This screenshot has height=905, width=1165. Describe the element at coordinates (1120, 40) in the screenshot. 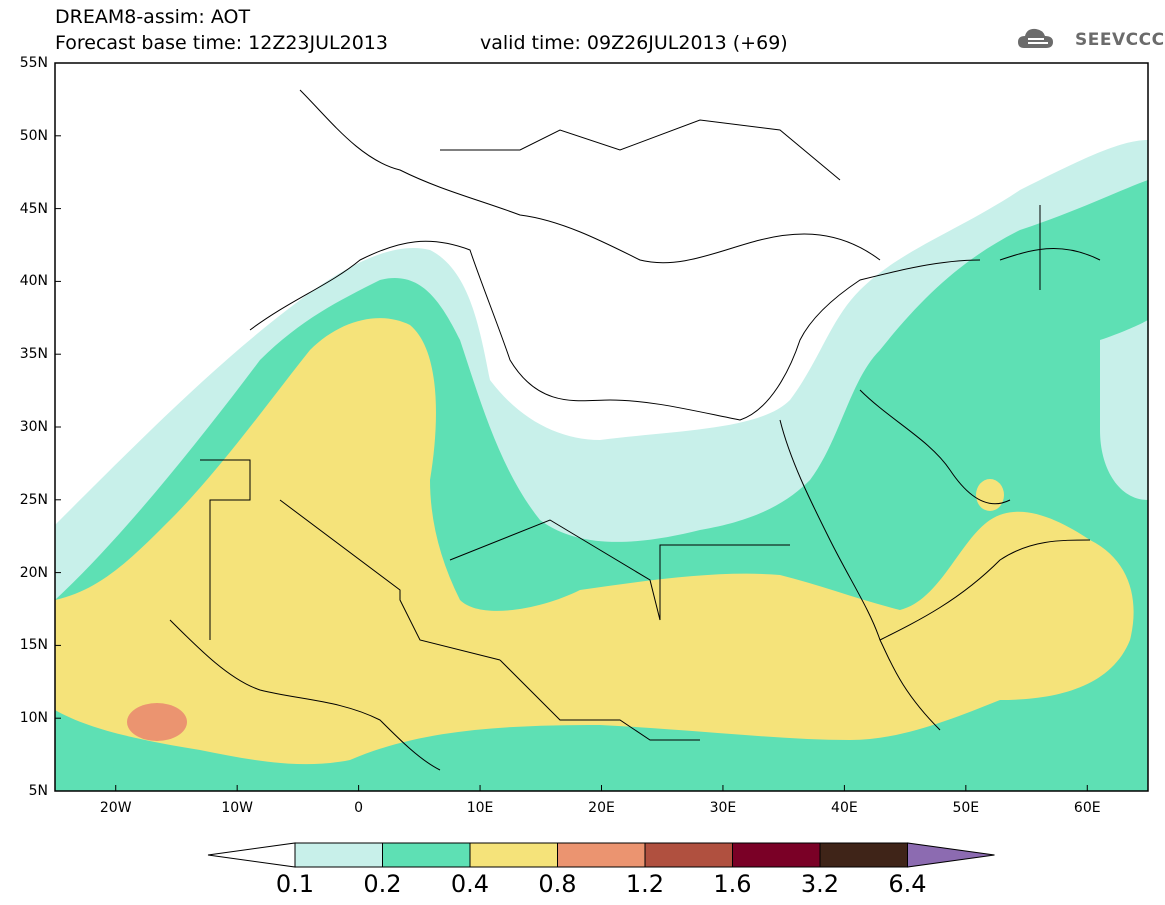

I see `logo-text: SEEVCCC` at that location.